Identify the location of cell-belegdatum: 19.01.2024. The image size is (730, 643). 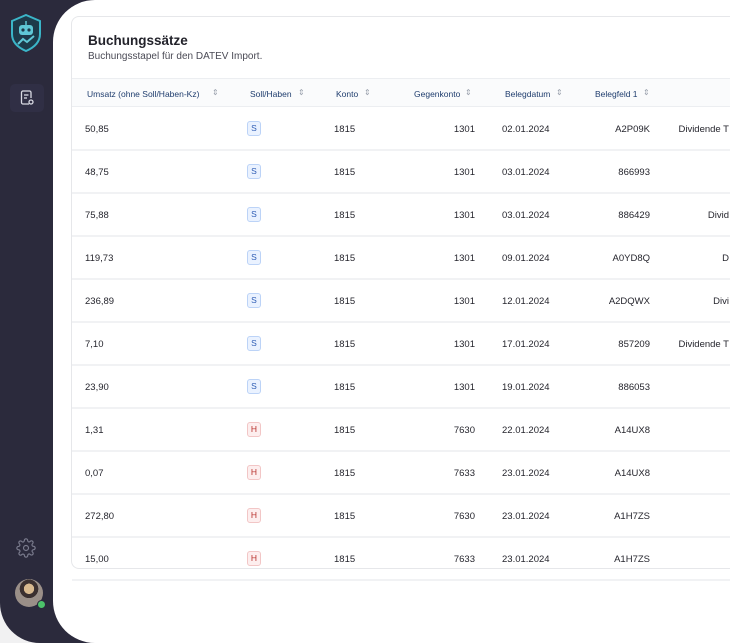
(526, 387).